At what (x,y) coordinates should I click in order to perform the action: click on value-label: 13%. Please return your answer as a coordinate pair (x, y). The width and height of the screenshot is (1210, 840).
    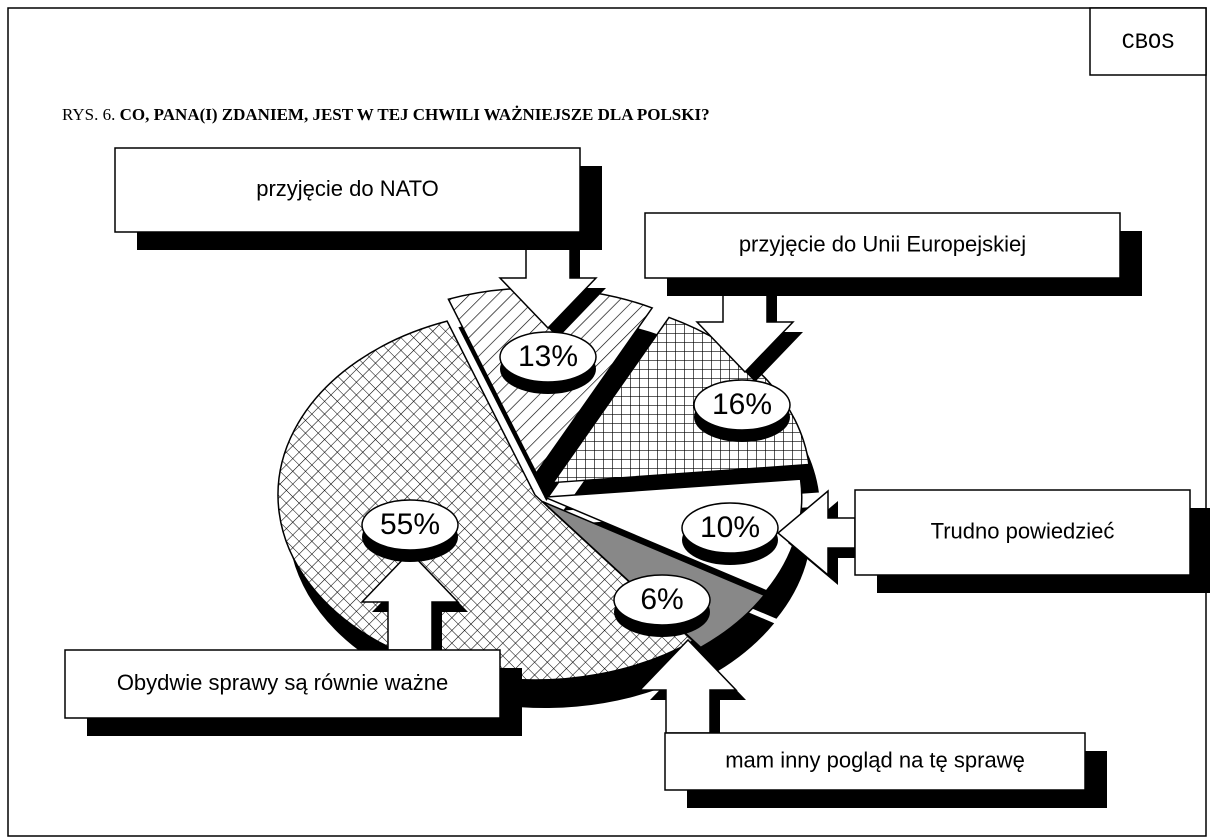
    Looking at the image, I should click on (548, 356).